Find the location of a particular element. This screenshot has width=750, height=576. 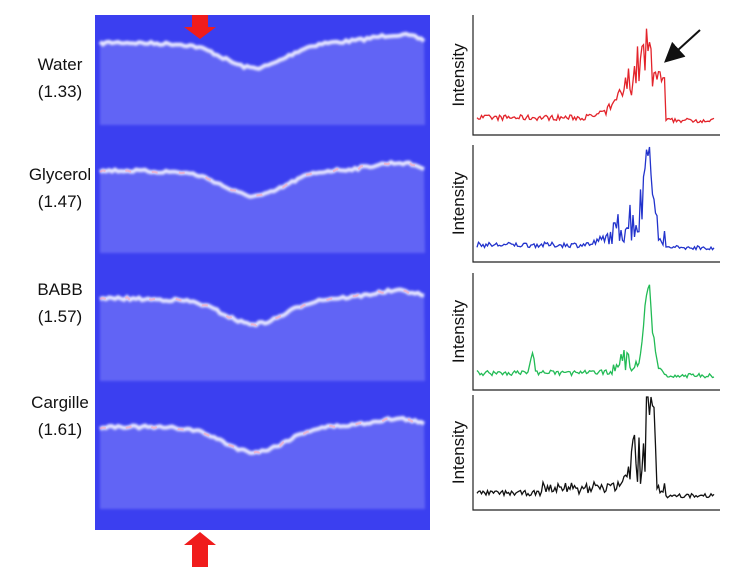

refractive-index: (1.57) is located at coordinates (60, 316).